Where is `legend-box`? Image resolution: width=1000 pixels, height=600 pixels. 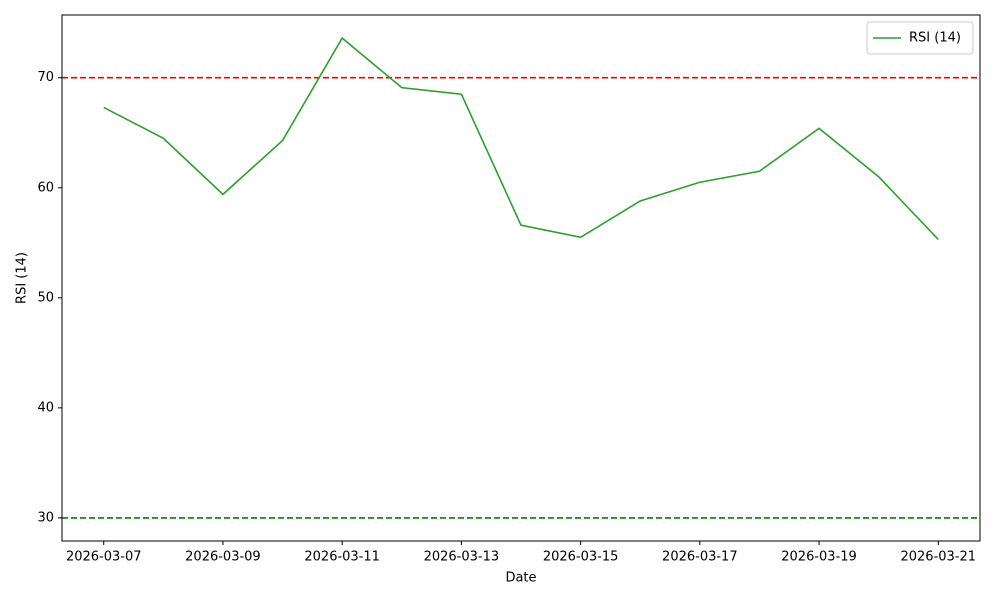 legend-box is located at coordinates (920, 38).